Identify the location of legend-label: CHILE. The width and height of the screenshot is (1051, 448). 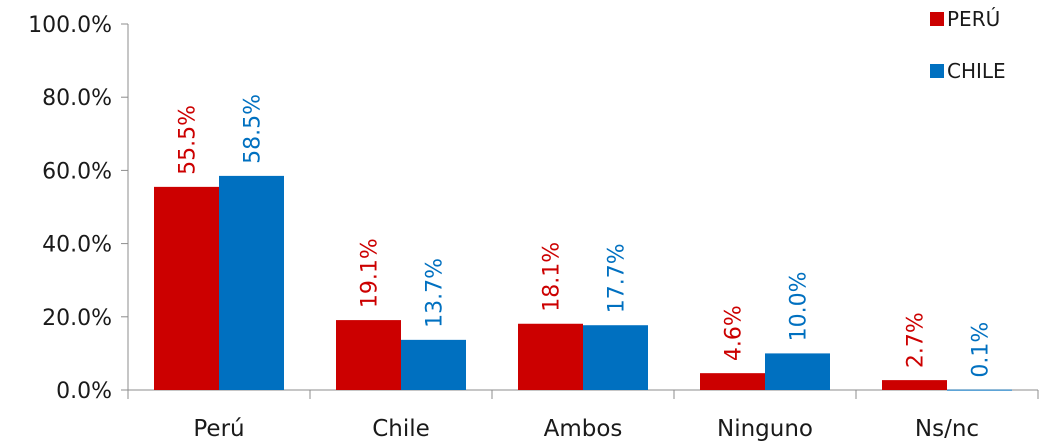
(976, 71).